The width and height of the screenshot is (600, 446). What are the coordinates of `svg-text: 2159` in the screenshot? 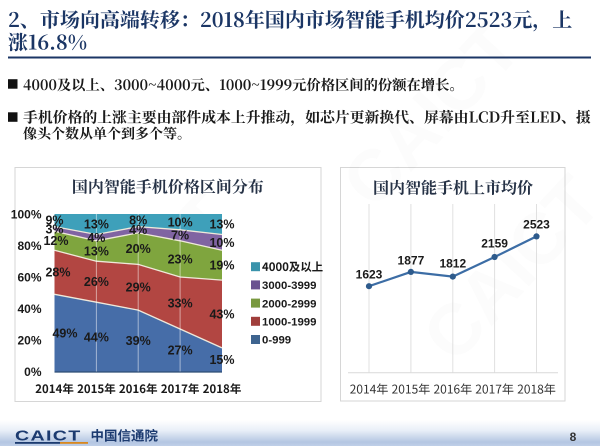 It's located at (494, 244).